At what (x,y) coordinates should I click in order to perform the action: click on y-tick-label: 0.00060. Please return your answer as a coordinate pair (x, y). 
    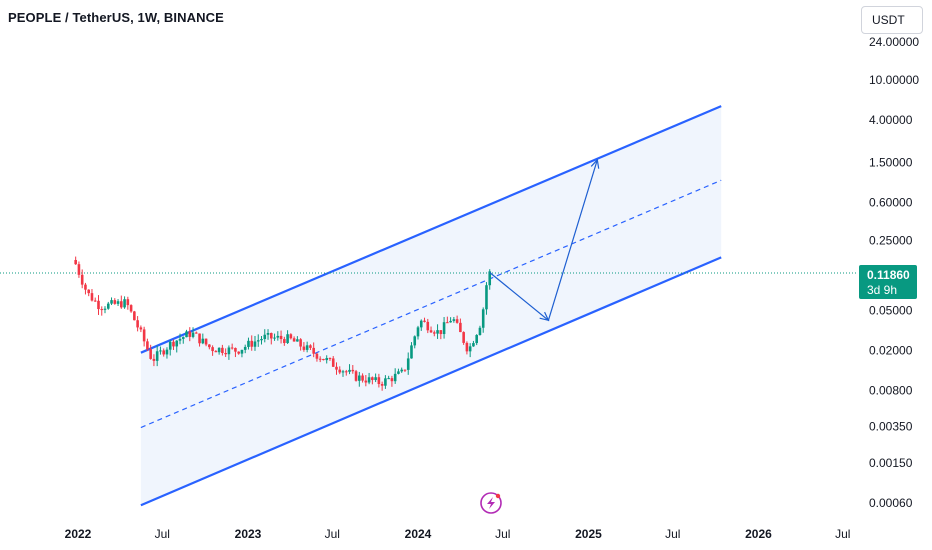
    Looking at the image, I should click on (891, 503).